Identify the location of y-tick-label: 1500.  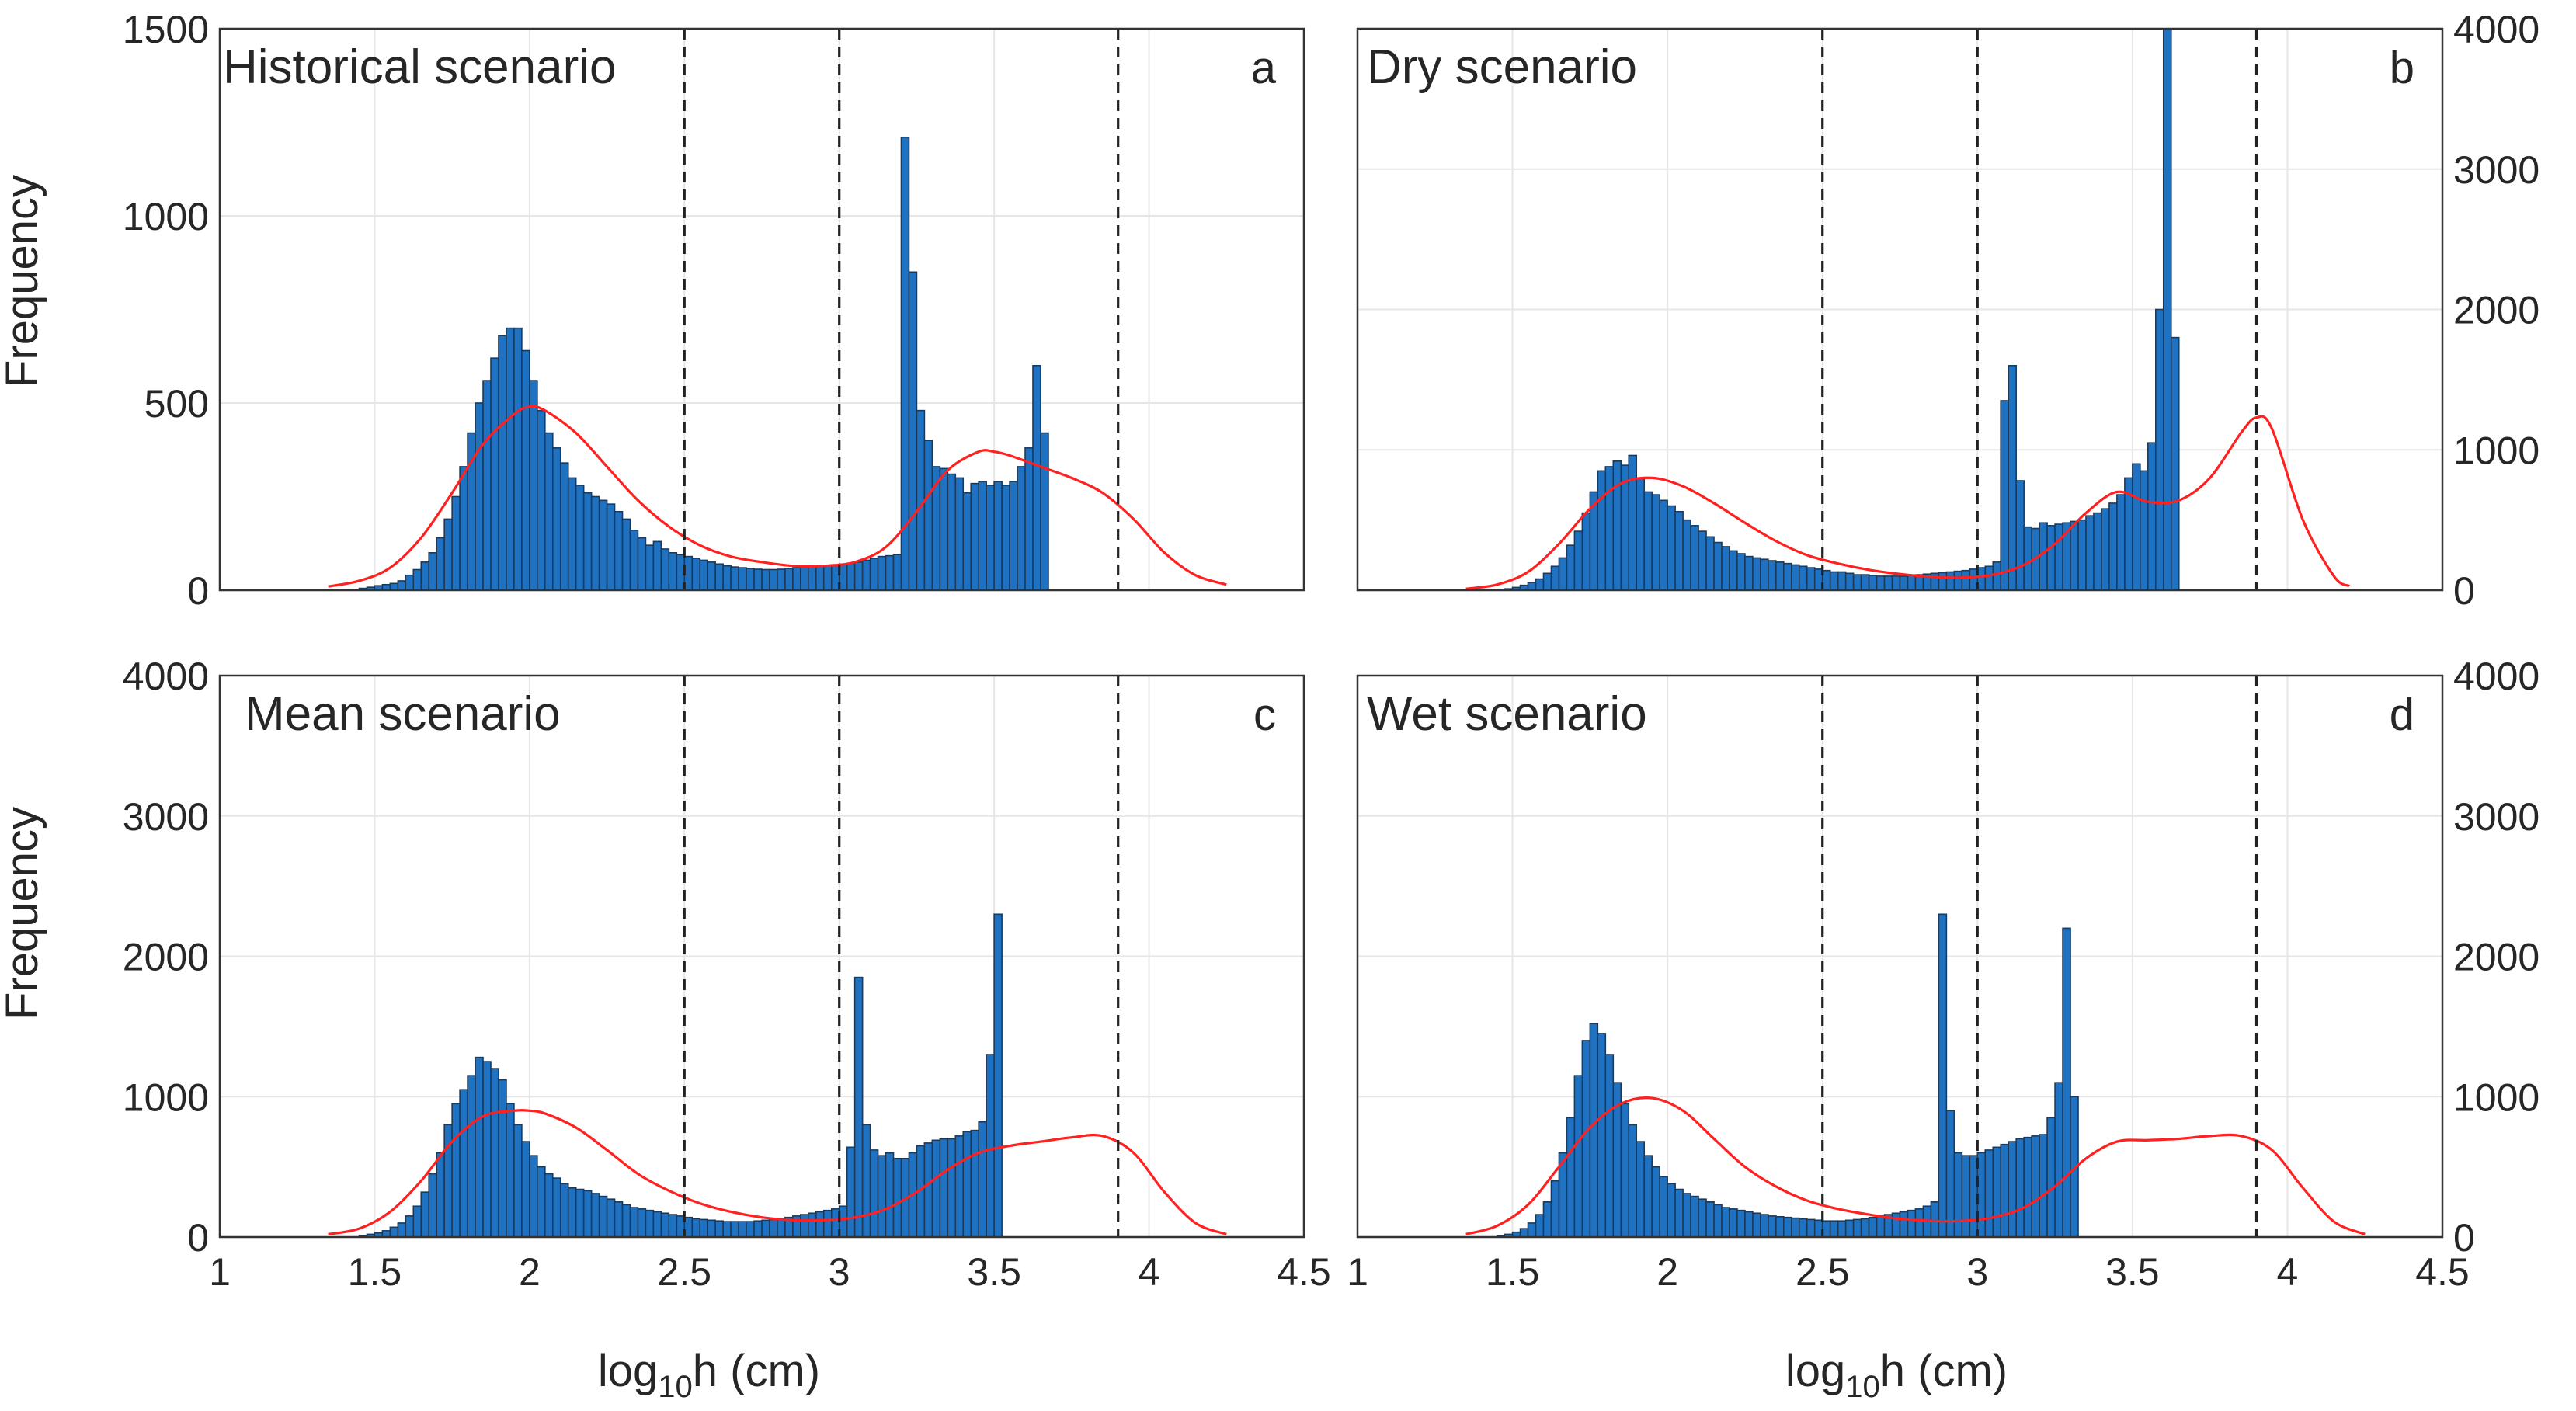
(166, 29).